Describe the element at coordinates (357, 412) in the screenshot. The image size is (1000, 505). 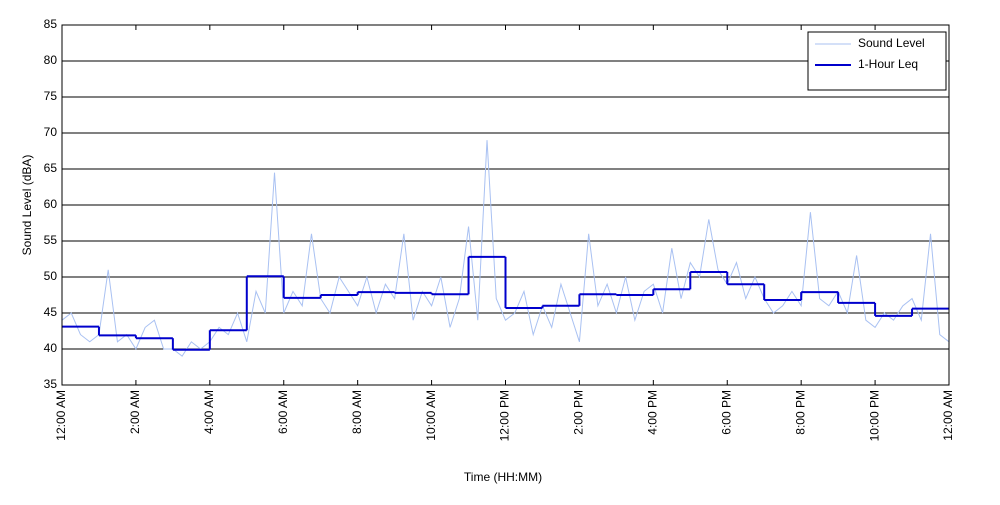
I see `x-tick-label: 8:00 AM` at that location.